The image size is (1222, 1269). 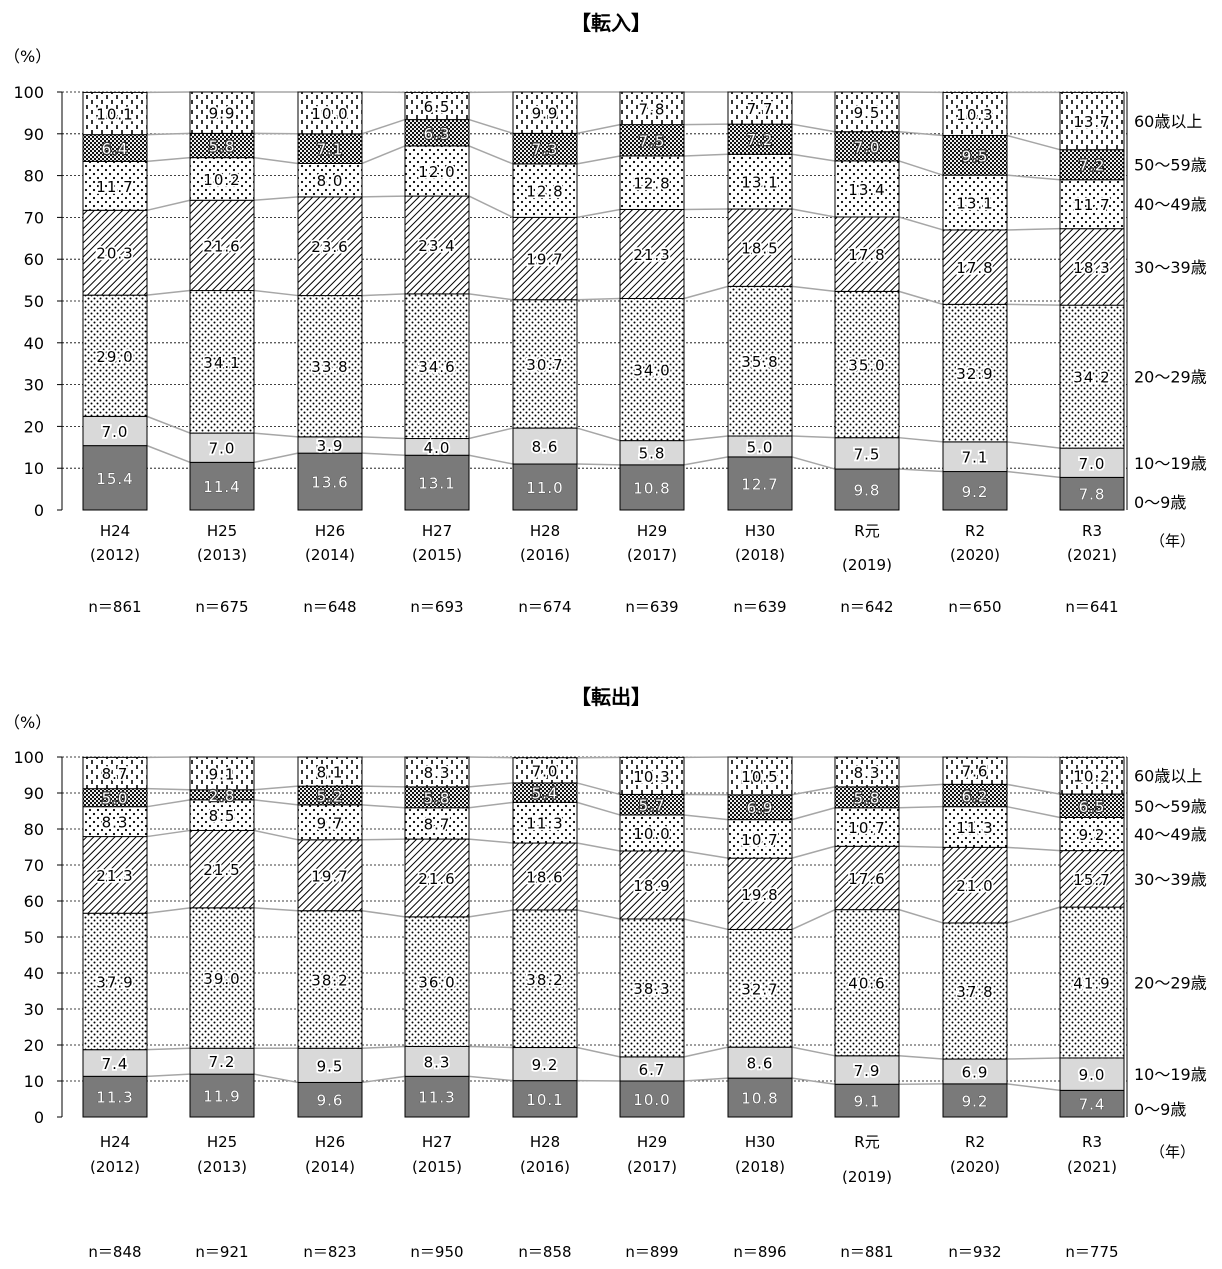 What do you see at coordinates (652, 141) in the screenshot?
I see `data-label-6-6: 7.5` at bounding box center [652, 141].